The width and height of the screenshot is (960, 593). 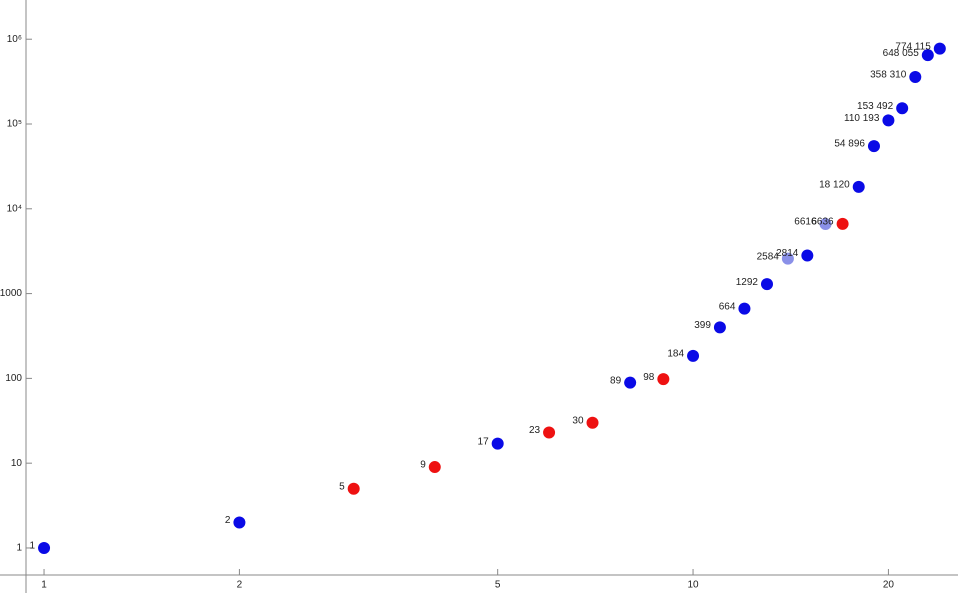 I want to click on data-label: 399, so click(x=702, y=325).